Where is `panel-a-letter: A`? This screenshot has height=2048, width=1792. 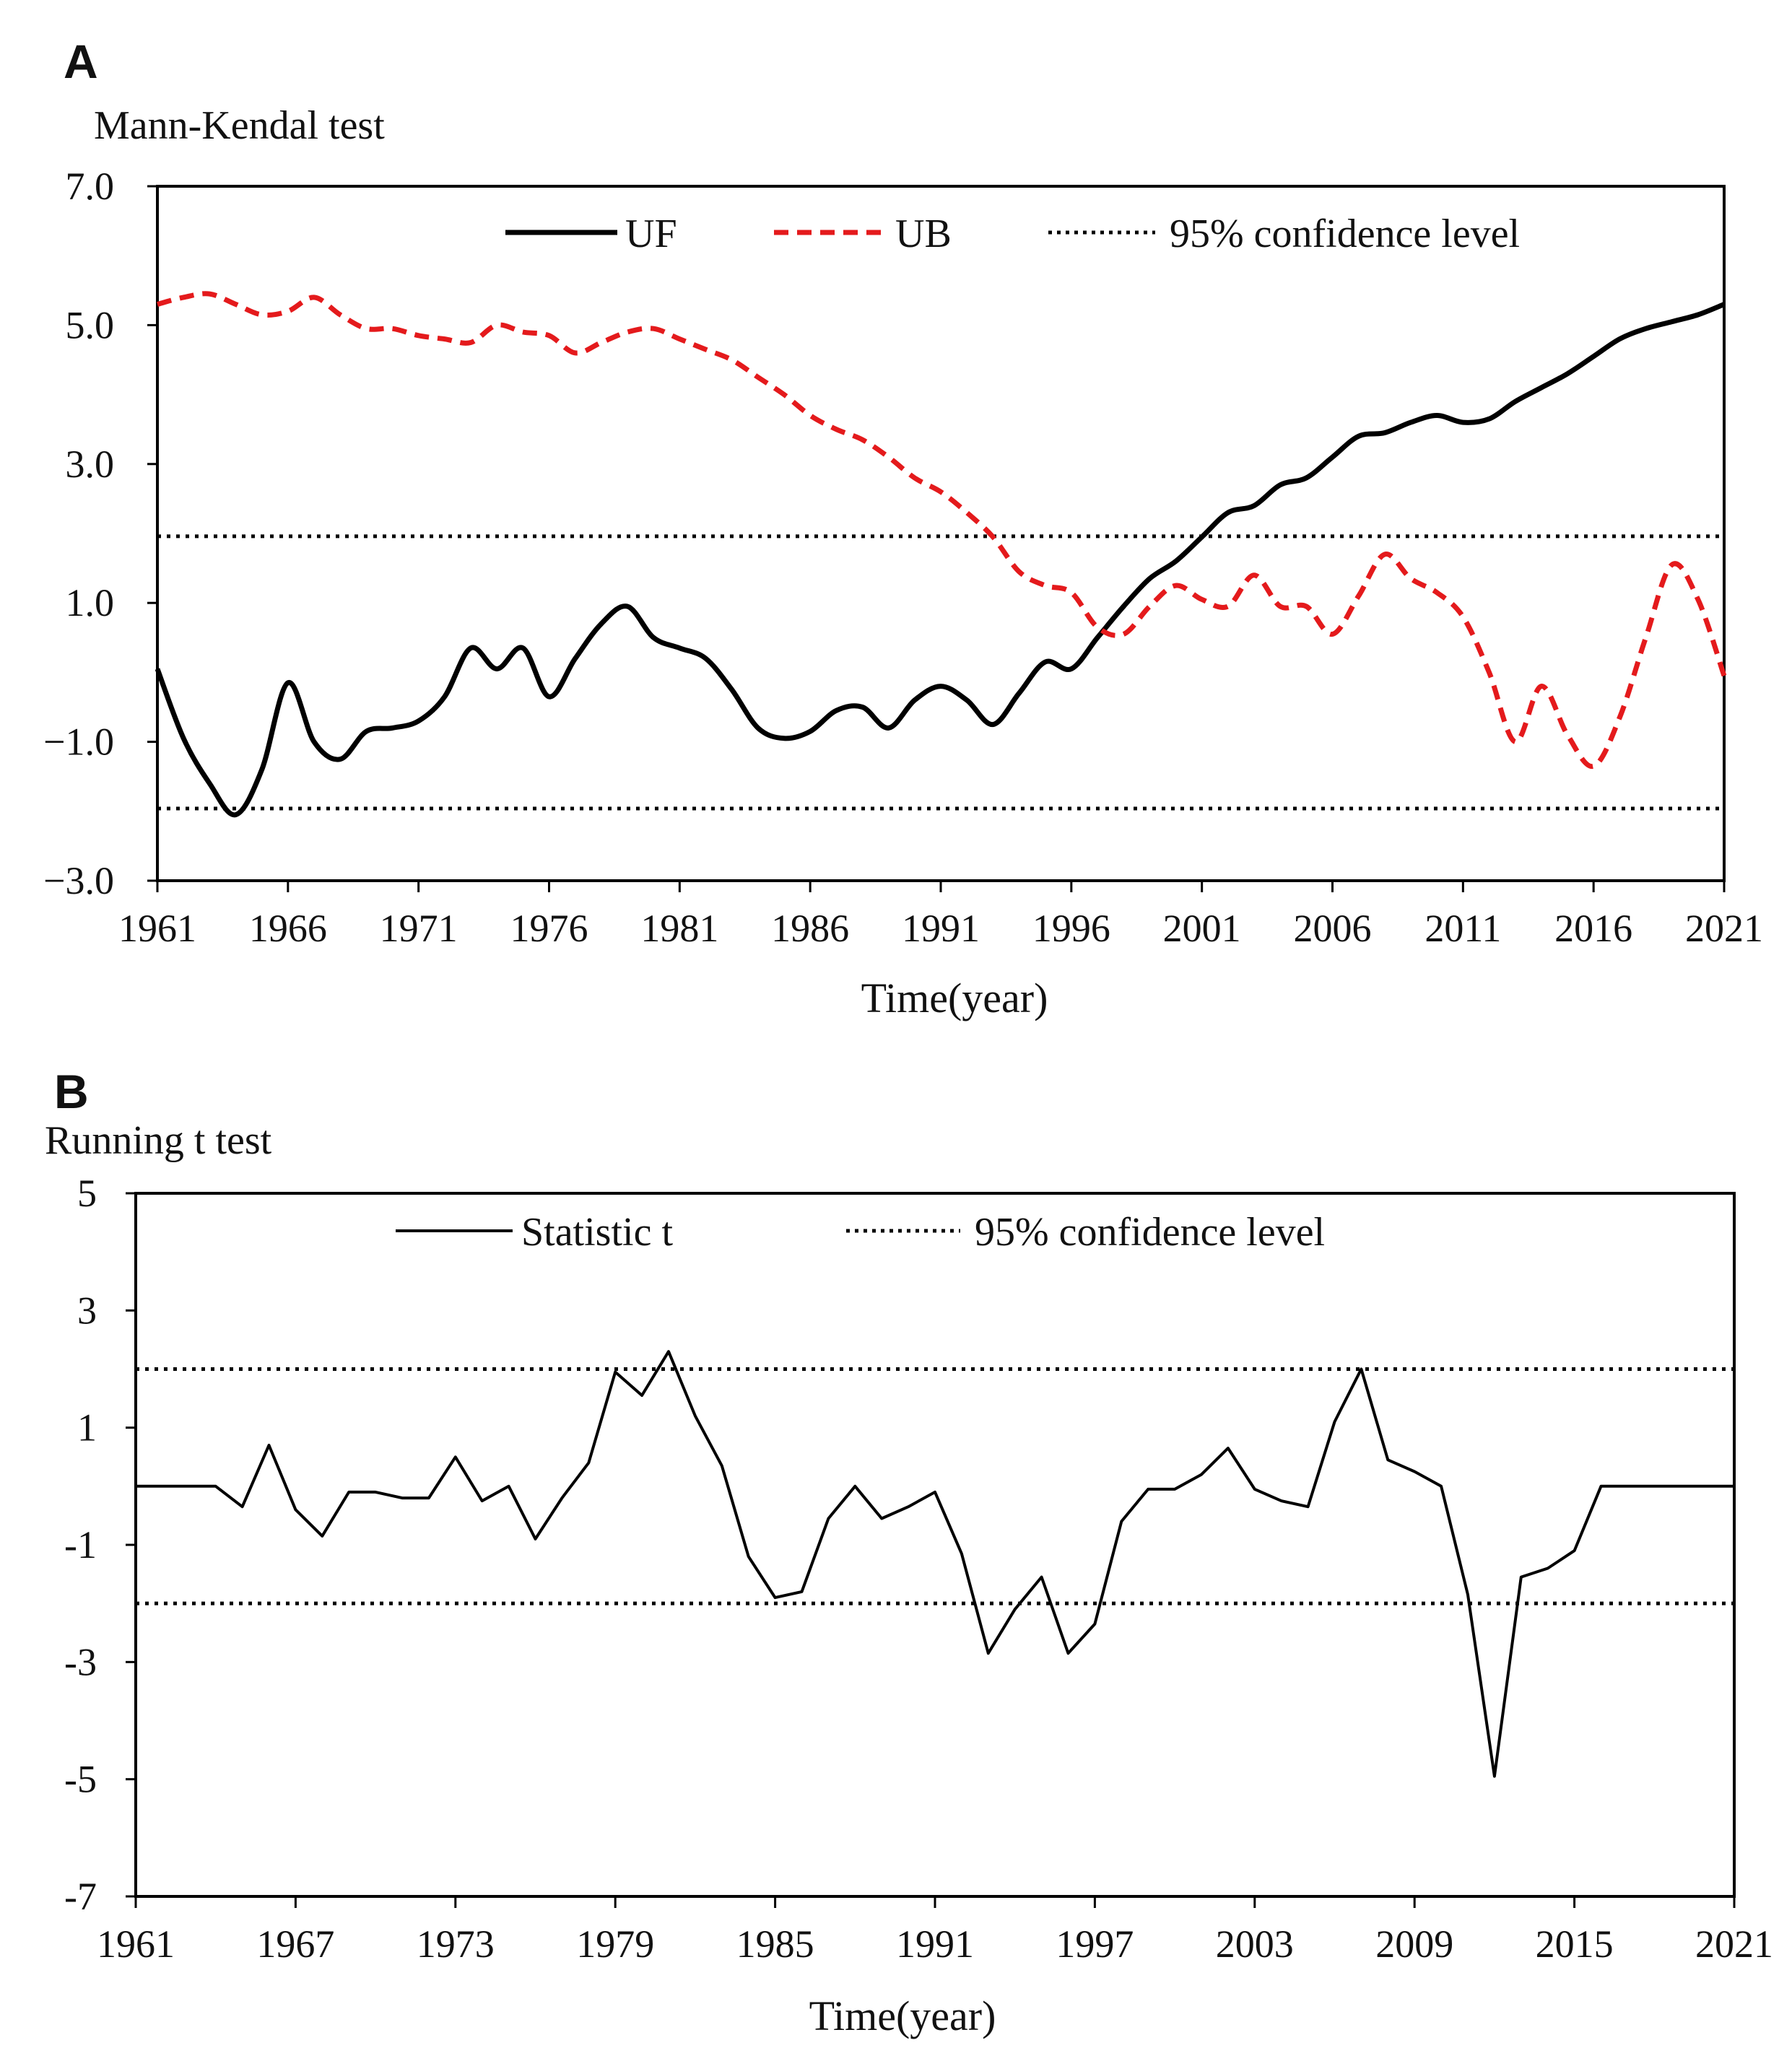
panel-a-letter: A is located at coordinates (81, 61).